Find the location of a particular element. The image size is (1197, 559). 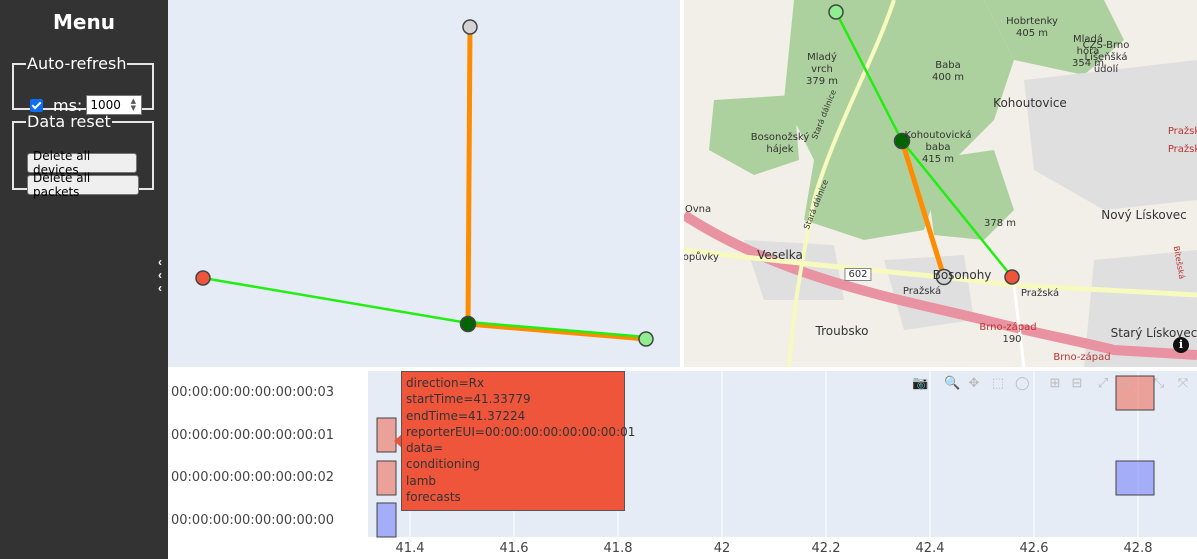

map-place-label: 190 is located at coordinates (1012, 339).